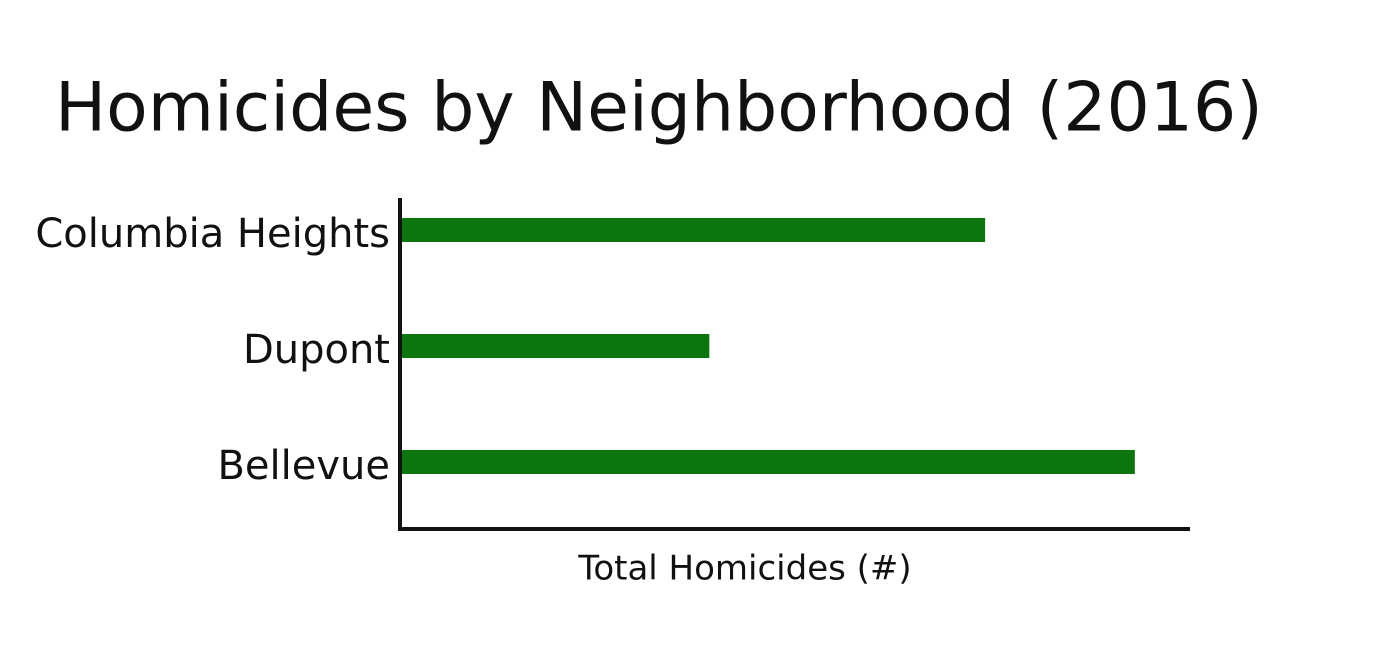 The height and width of the screenshot is (662, 1388). Describe the element at coordinates (659, 108) in the screenshot. I see `chart-title: Homicides by Neighborhood (2016)` at that location.